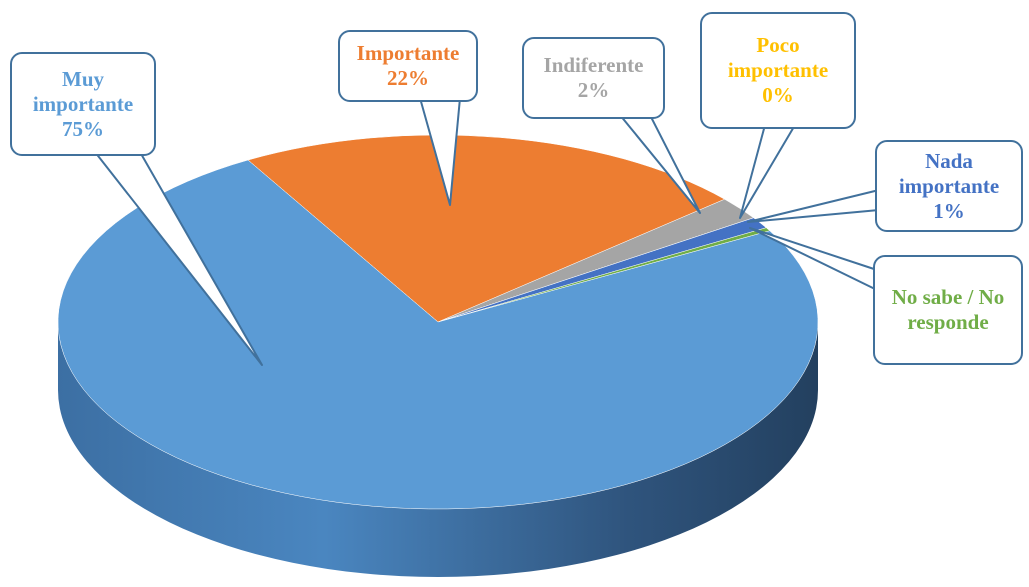 The height and width of the screenshot is (587, 1029). Describe the element at coordinates (593, 90) in the screenshot. I see `value-label: 2%` at that location.